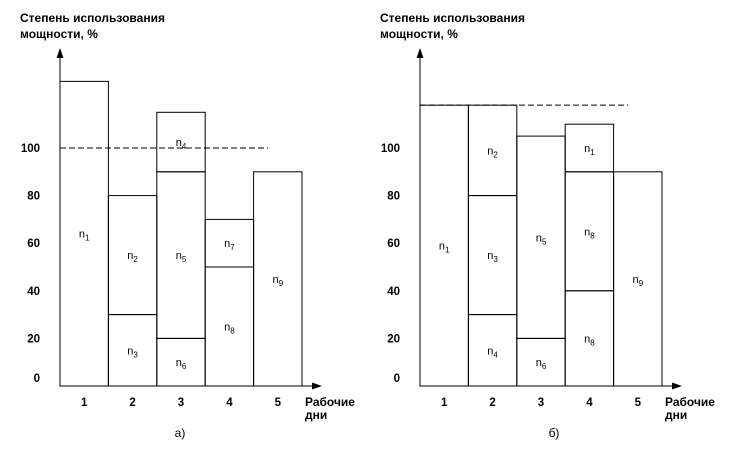 This screenshot has height=451, width=733. What do you see at coordinates (554, 433) in the screenshot?
I see `chart-caption: б)` at bounding box center [554, 433].